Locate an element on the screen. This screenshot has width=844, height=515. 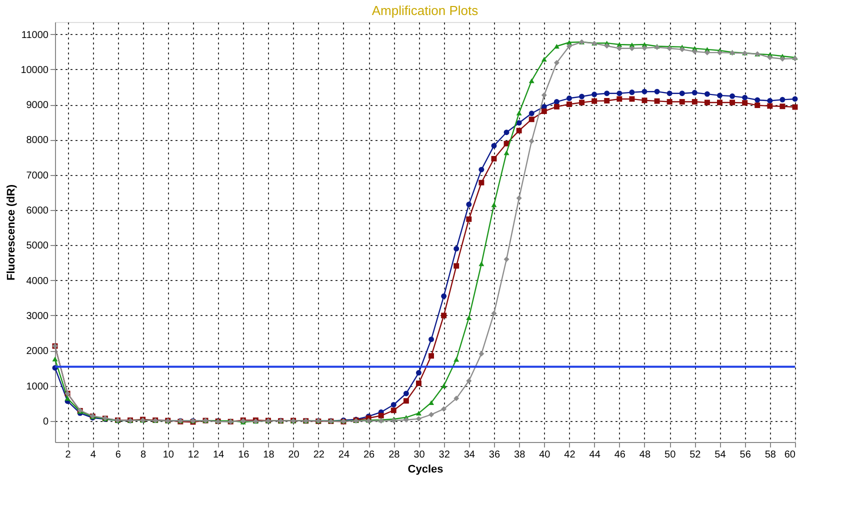
x-tick-label: 54 is located at coordinates (720, 455).